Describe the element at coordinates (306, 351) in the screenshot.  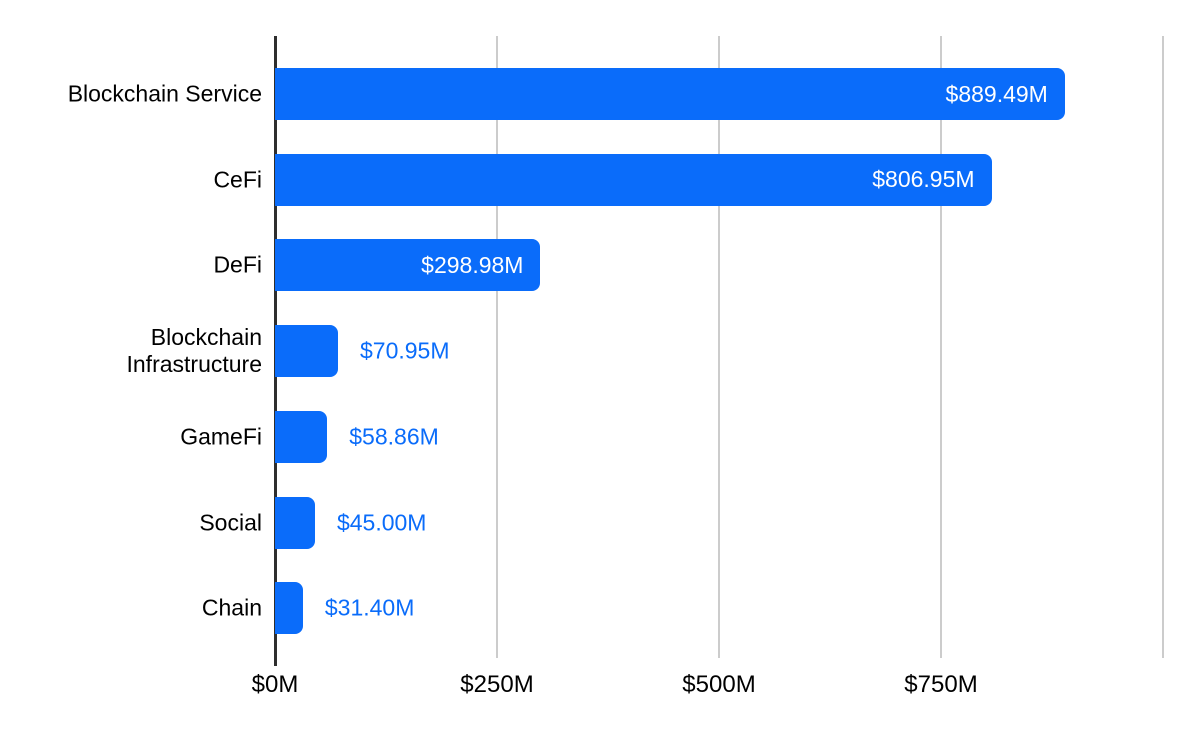
I see `bar-blockchain-infrastructure` at that location.